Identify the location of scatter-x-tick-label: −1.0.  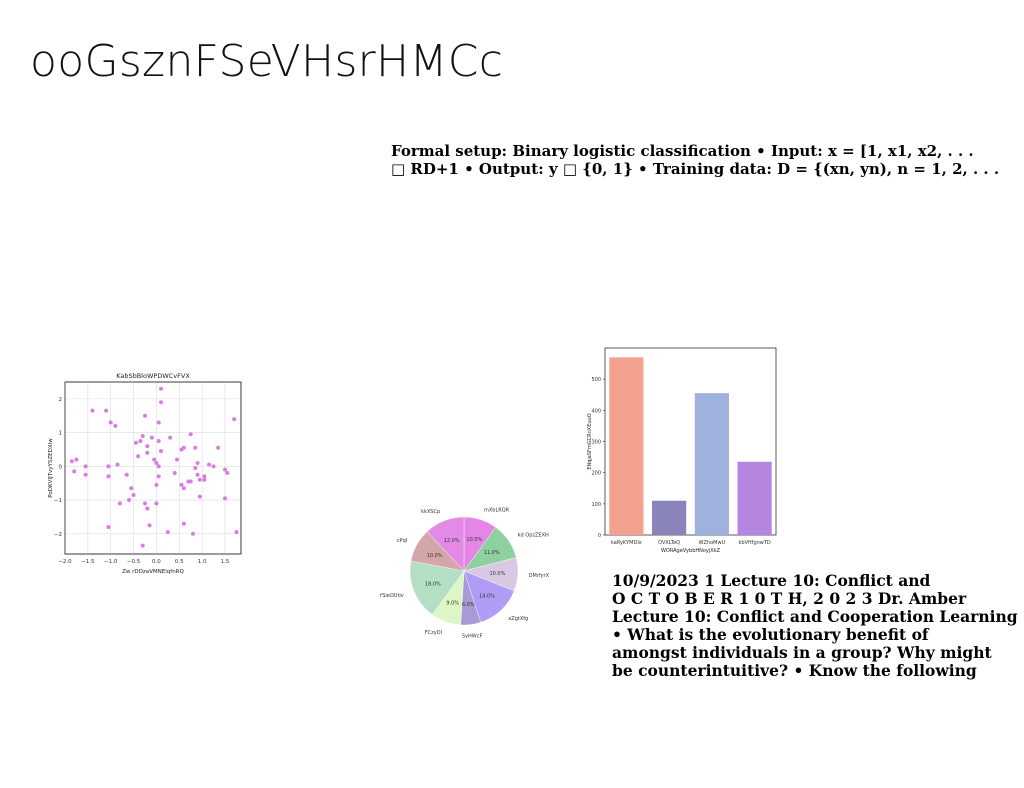
(111, 562).